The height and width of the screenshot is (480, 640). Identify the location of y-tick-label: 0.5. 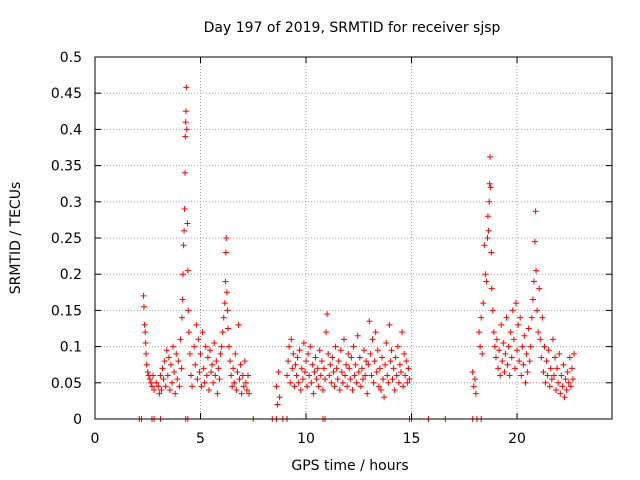
(71, 58).